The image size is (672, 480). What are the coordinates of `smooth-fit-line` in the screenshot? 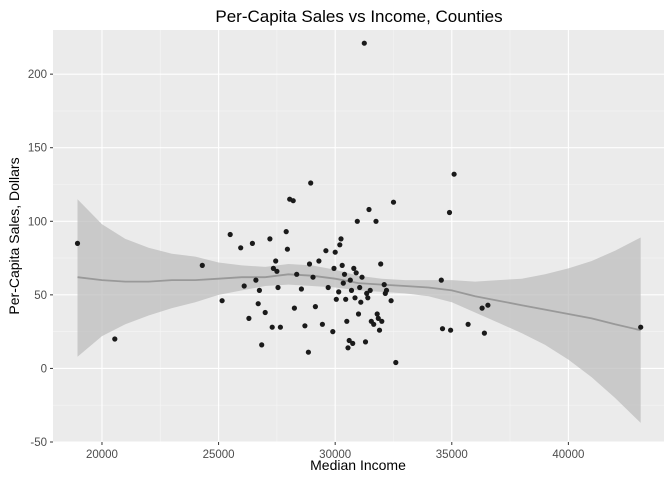 It's located at (359, 302).